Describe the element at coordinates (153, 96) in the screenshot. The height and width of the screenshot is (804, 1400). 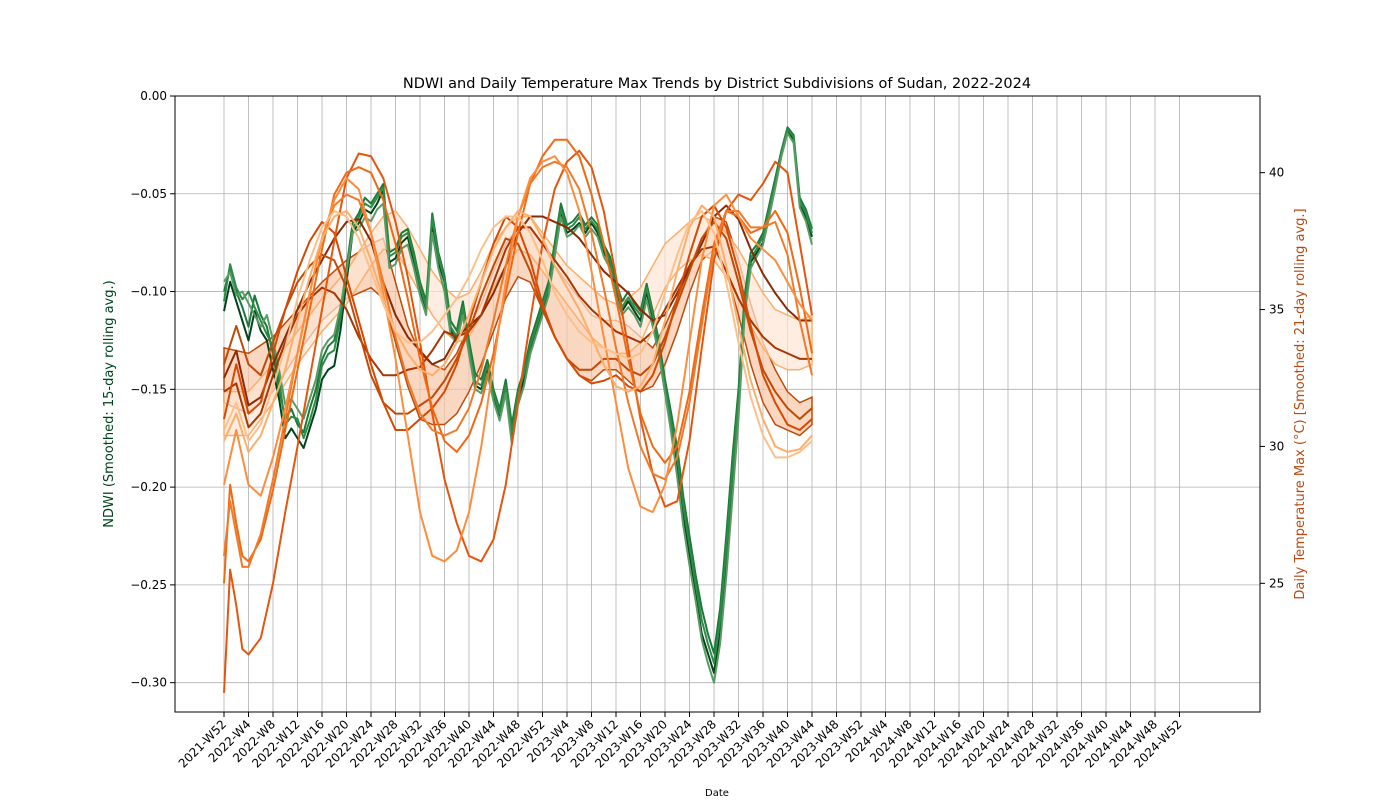
I see `left-tick-label: 0.00` at that location.